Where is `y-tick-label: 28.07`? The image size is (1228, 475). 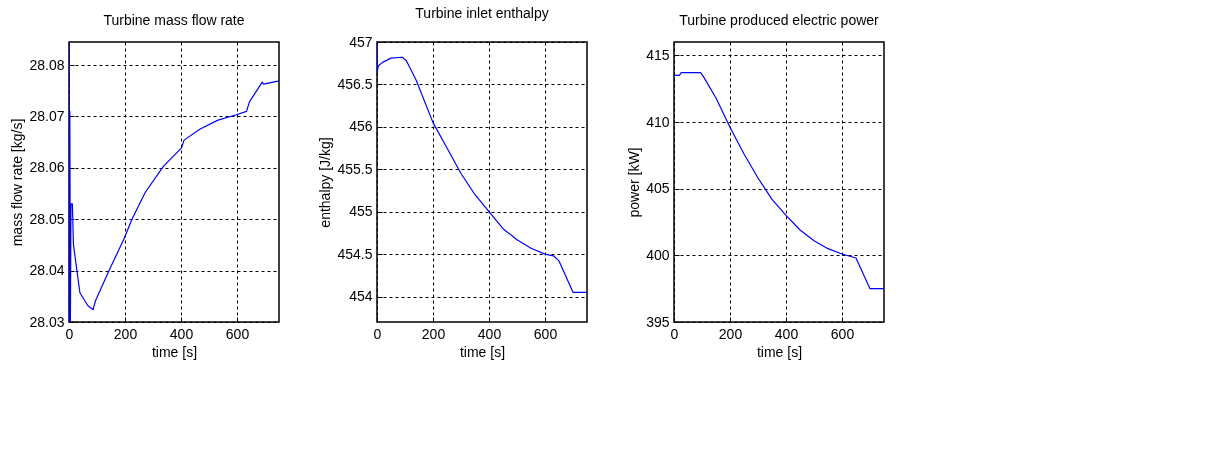 y-tick-label: 28.07 is located at coordinates (47, 116).